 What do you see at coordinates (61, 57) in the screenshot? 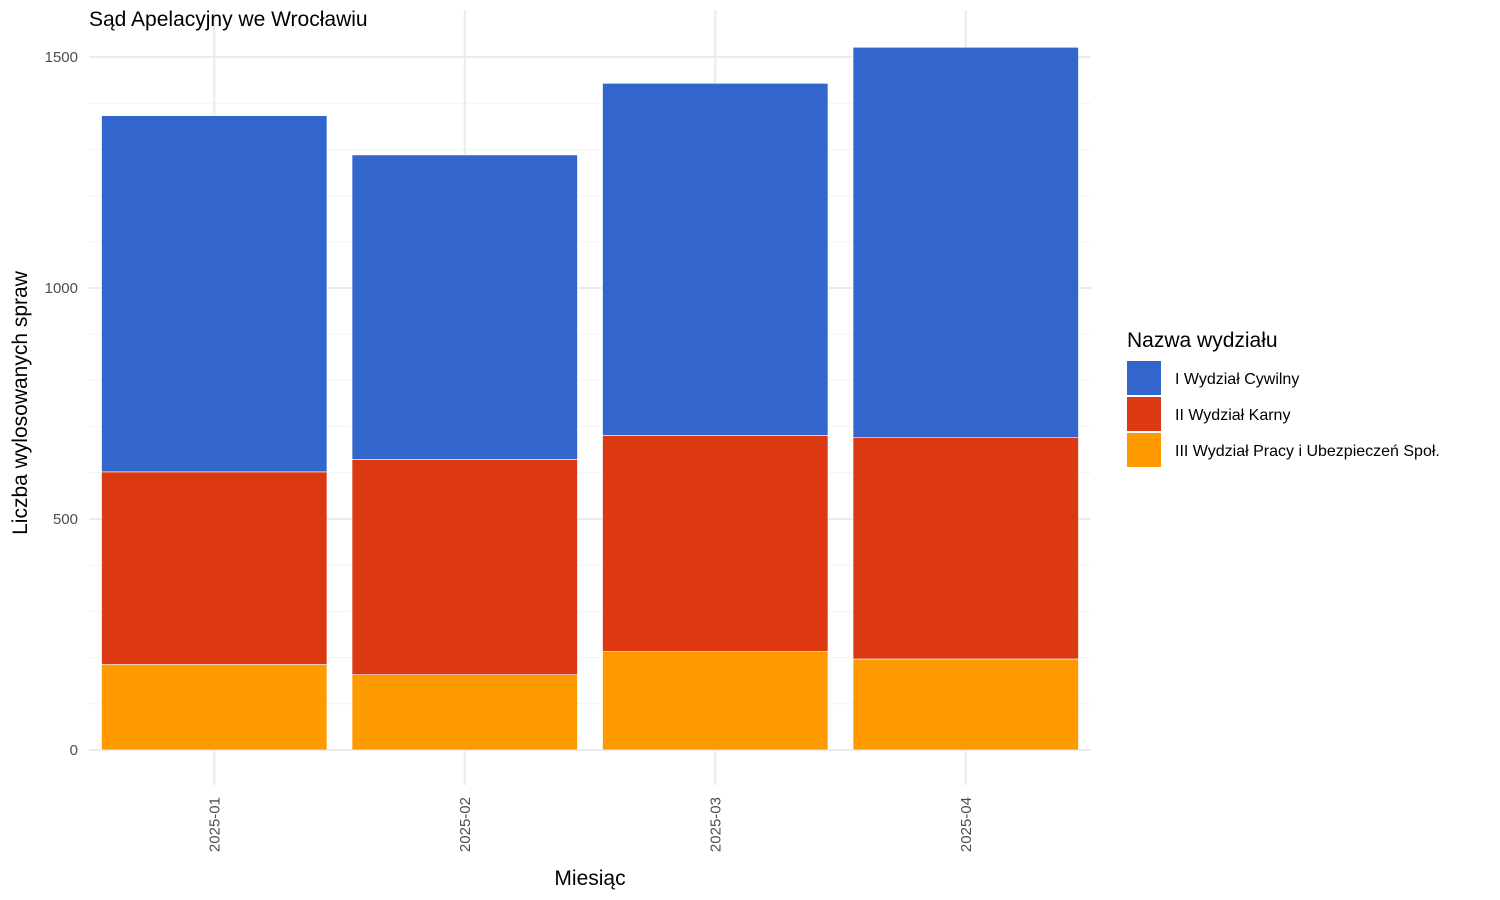
I see `y-tick-label: 1500` at bounding box center [61, 57].